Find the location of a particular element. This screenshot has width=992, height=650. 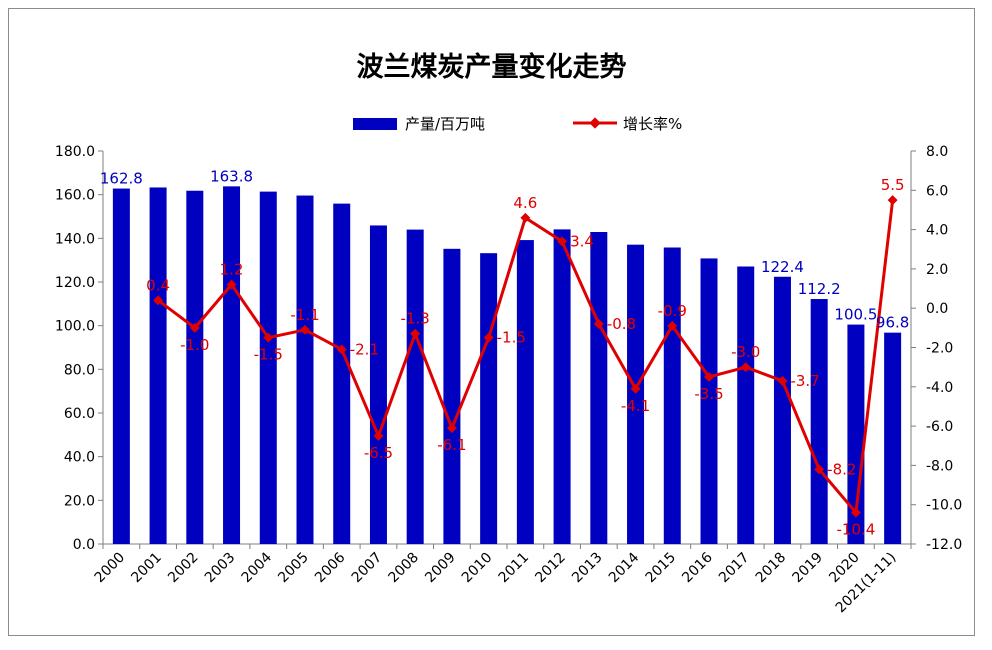

left-axis-tick-label: 180.0 is located at coordinates (75, 152).